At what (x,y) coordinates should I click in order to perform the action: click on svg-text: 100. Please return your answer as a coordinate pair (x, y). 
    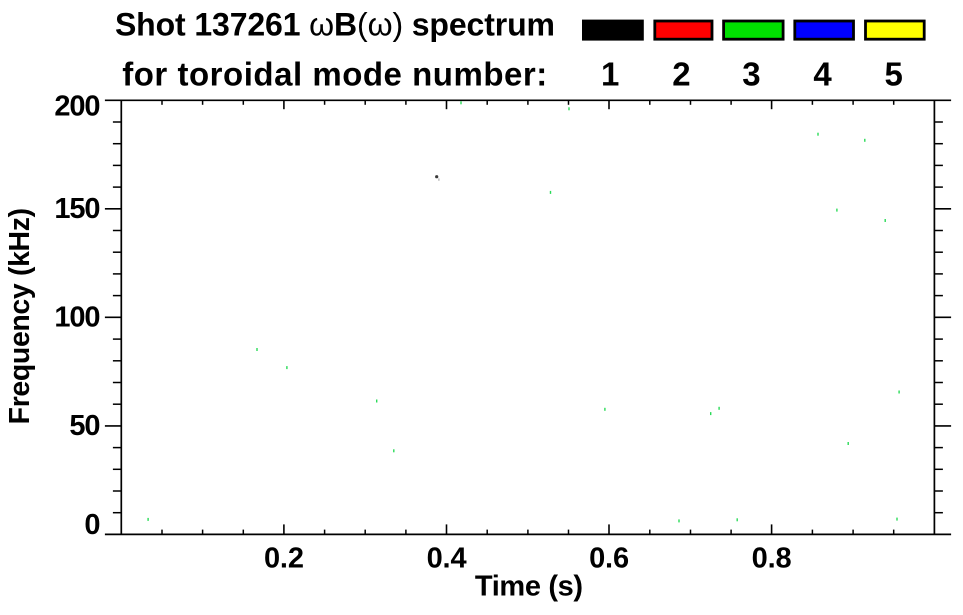
    Looking at the image, I should click on (76, 317).